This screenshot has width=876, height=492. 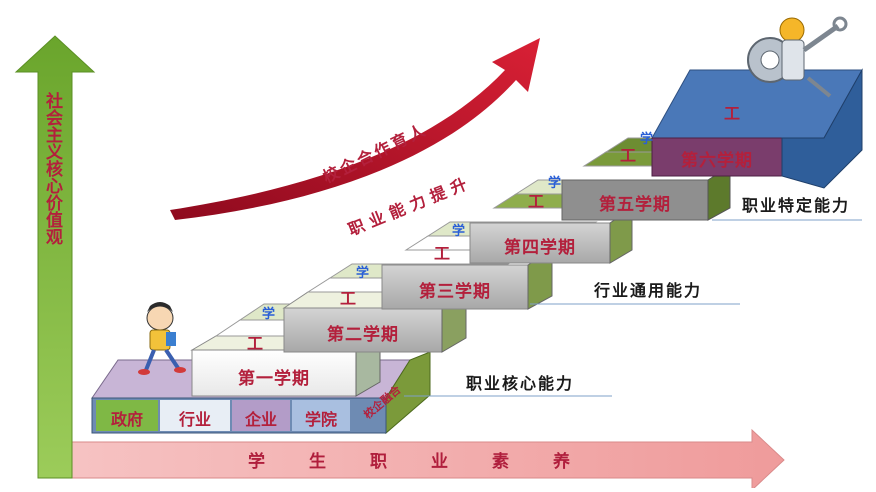 What do you see at coordinates (536, 201) in the screenshot?
I see `work-label-4: 工` at bounding box center [536, 201].